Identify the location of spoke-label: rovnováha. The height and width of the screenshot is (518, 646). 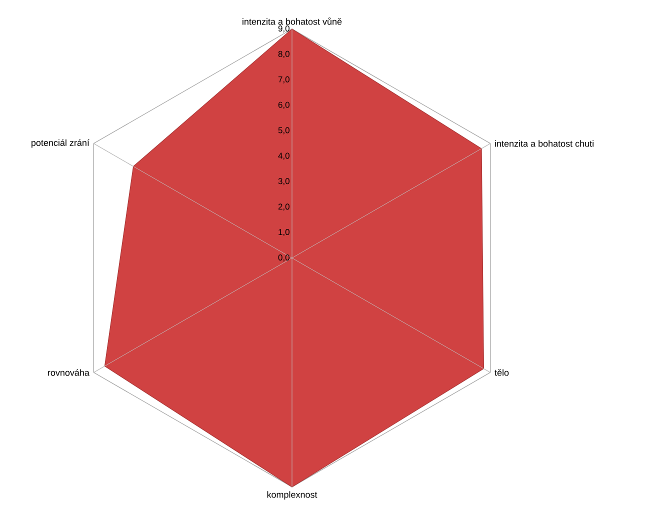
(69, 372).